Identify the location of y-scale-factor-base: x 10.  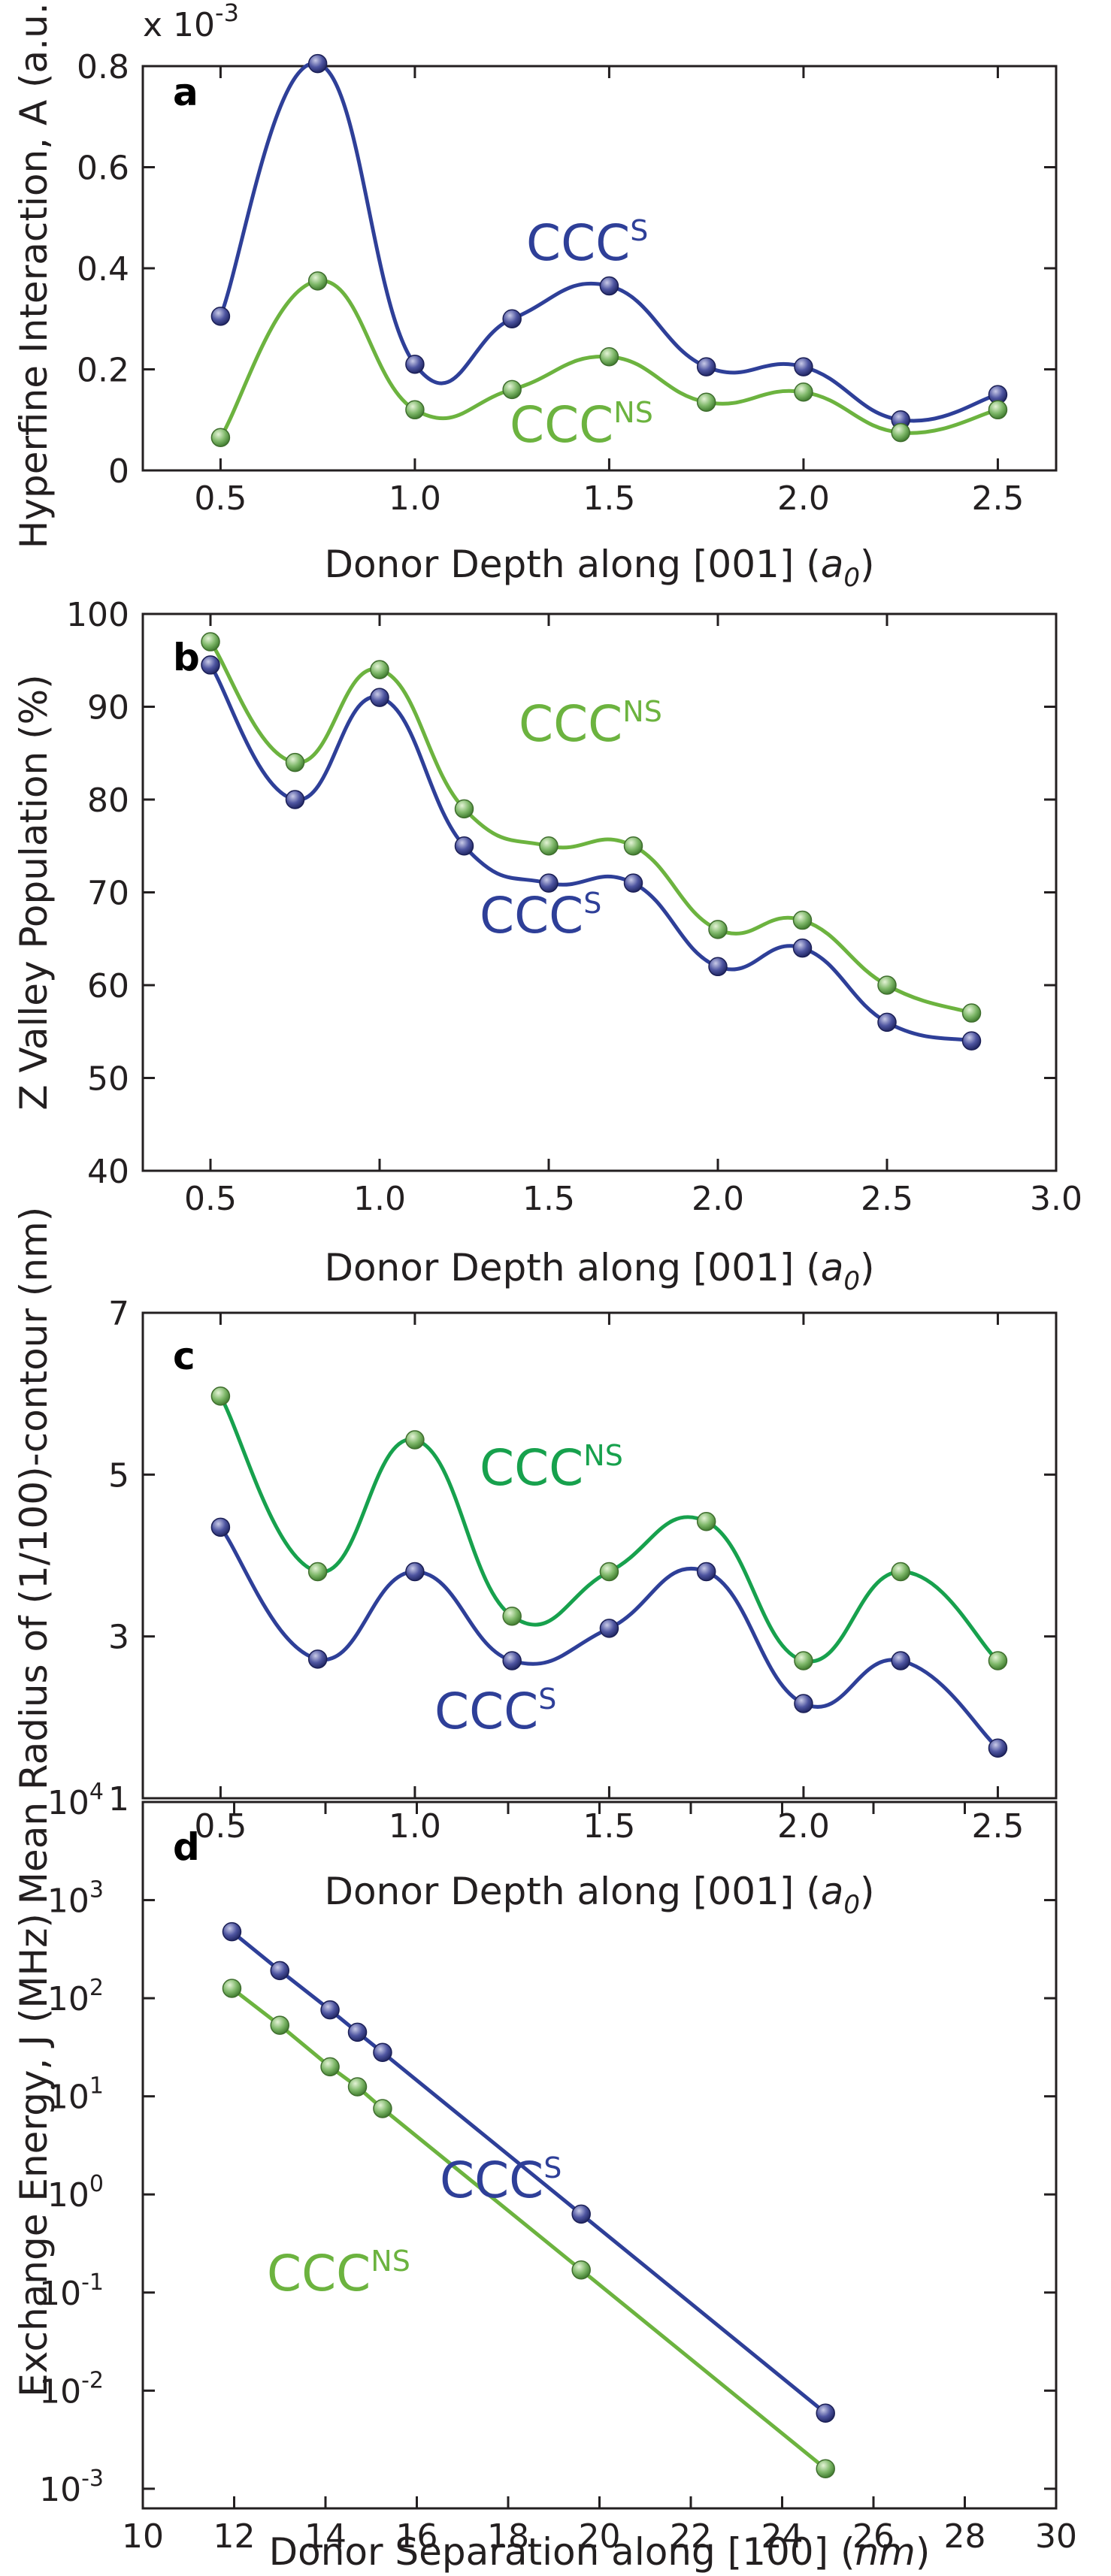
(179, 25).